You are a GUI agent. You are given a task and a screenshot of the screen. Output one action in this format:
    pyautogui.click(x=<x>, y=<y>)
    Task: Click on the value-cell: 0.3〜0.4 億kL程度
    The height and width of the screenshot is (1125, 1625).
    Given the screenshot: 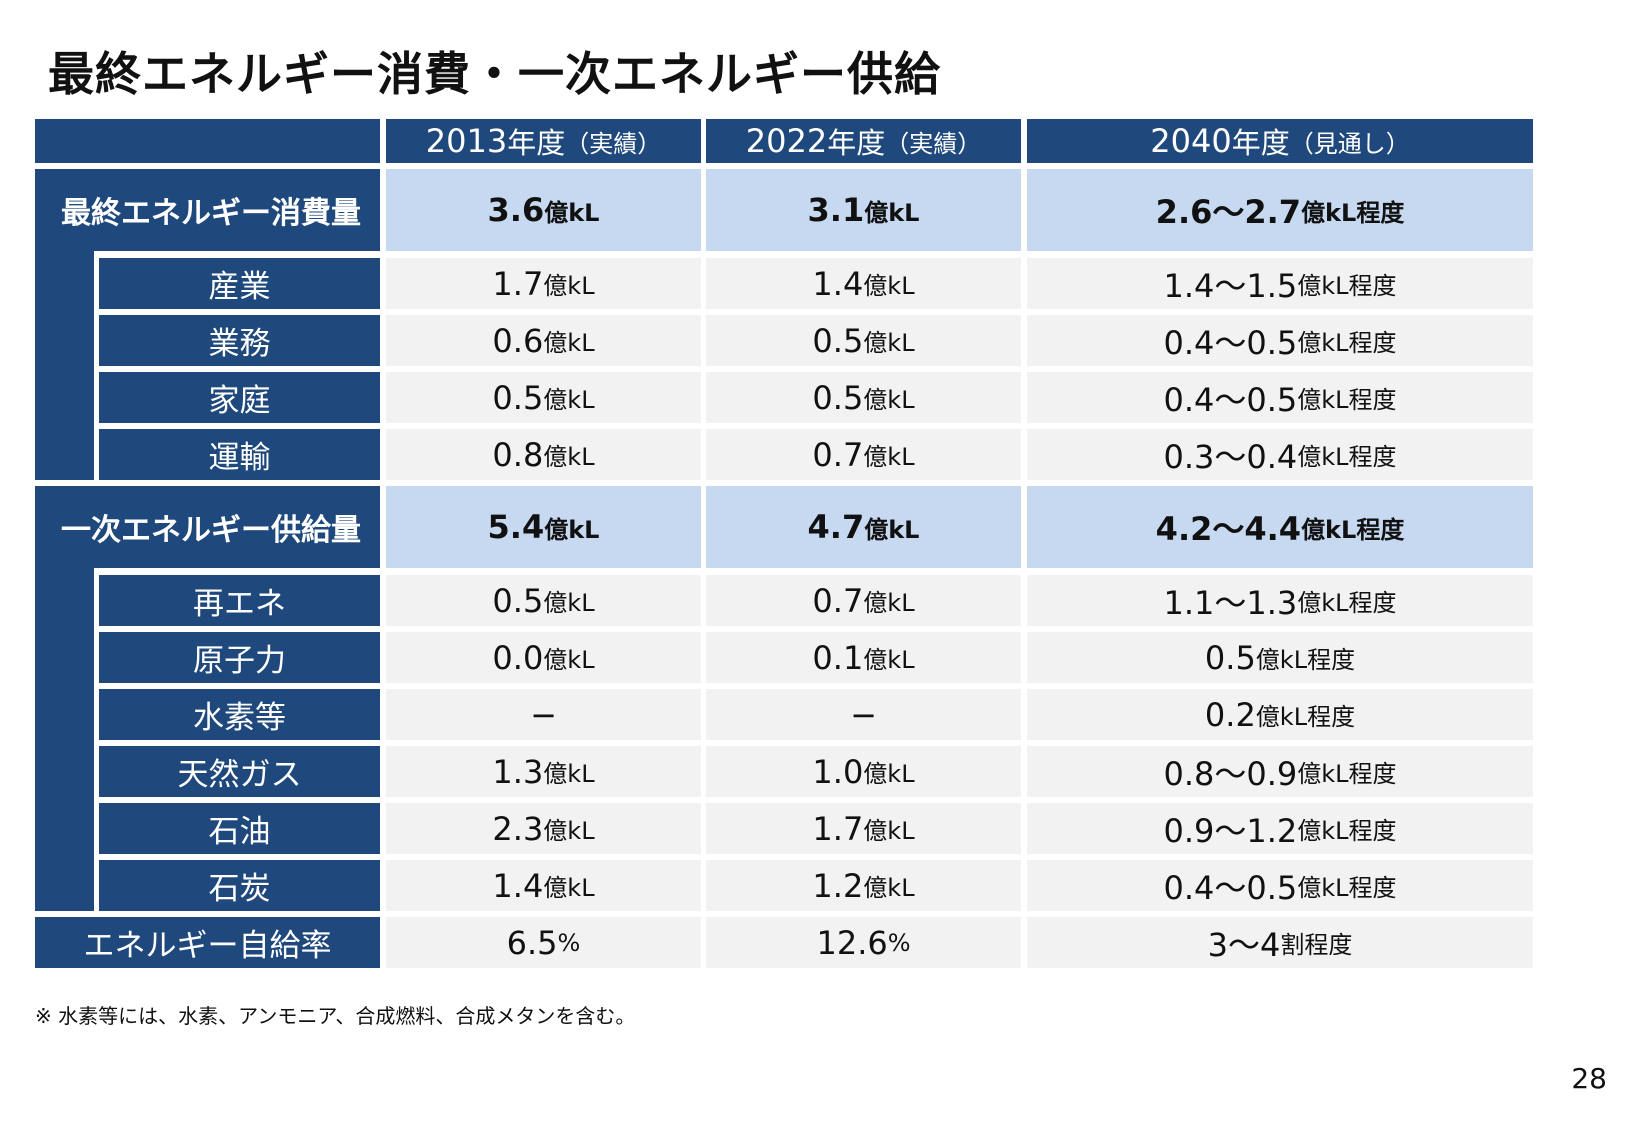 What is the action you would take?
    pyautogui.click(x=1280, y=454)
    